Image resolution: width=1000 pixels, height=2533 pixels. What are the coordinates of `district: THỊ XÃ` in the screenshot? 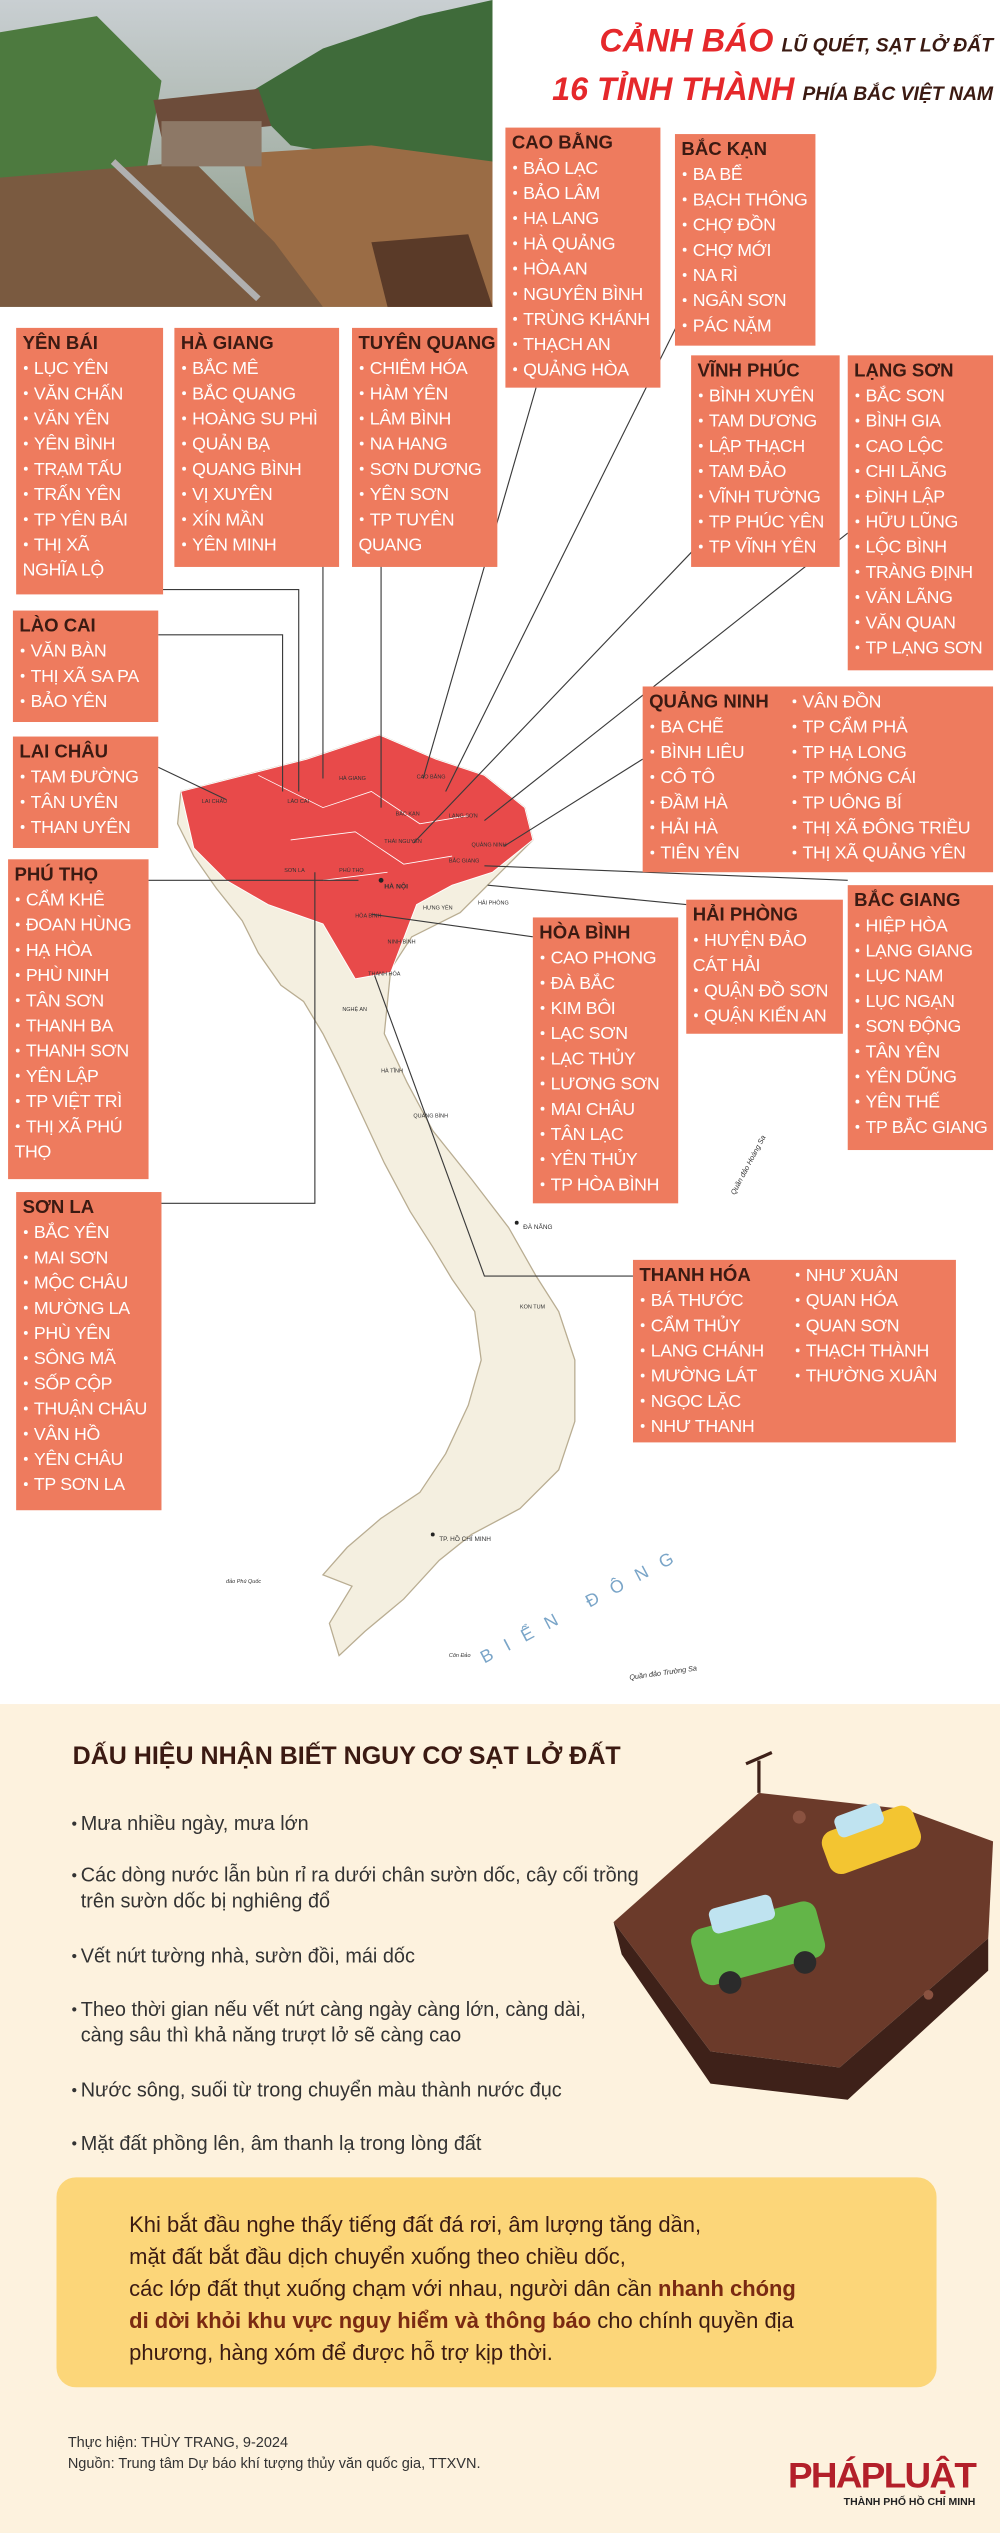 It's located at (62, 543).